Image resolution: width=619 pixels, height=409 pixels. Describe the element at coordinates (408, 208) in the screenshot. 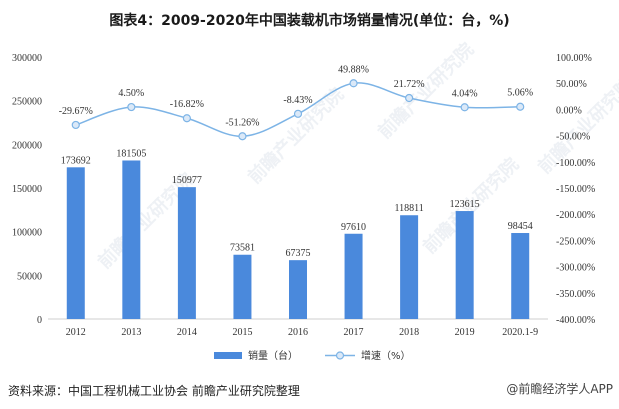

I see `bar-data-label: 118811` at that location.